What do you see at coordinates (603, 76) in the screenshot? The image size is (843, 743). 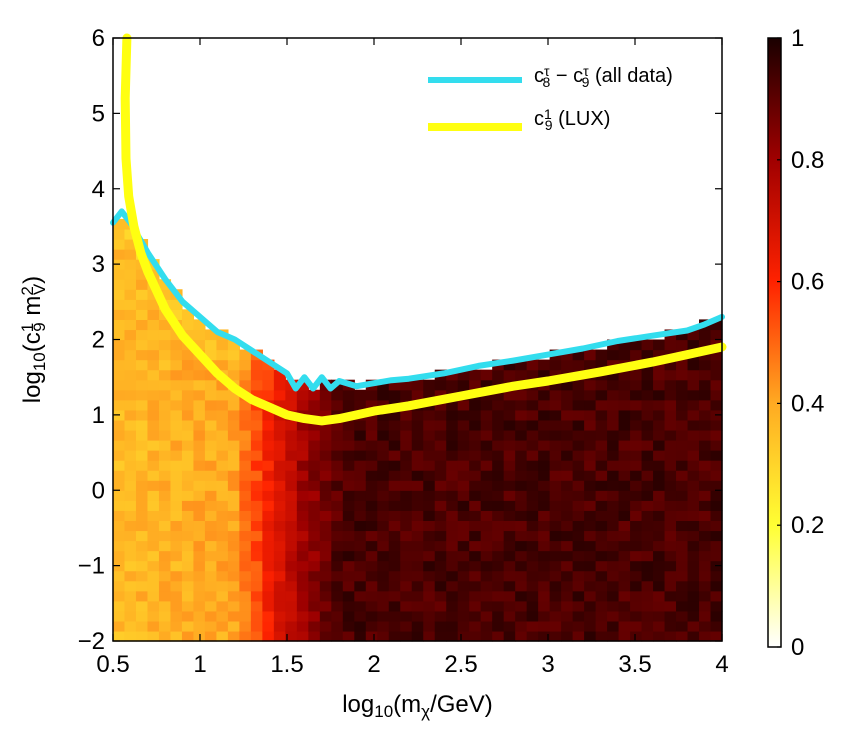 I see `legend-label-all-data: cτ 8 − cτ 9 (all data)` at bounding box center [603, 76].